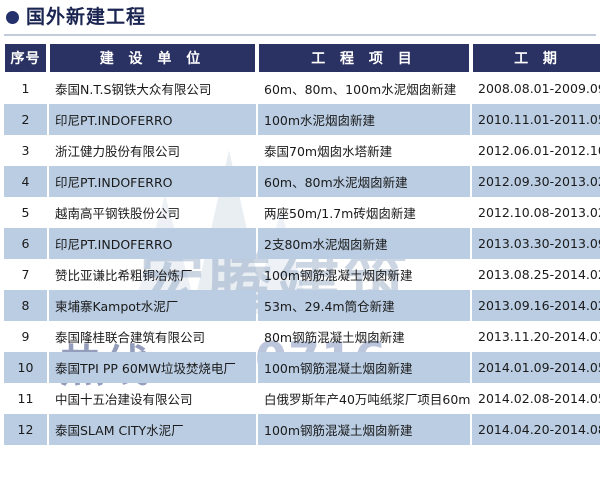 The height and width of the screenshot is (500, 600). I want to click on cell-period: 2014.01.09-2014.05.08, so click(536, 367).